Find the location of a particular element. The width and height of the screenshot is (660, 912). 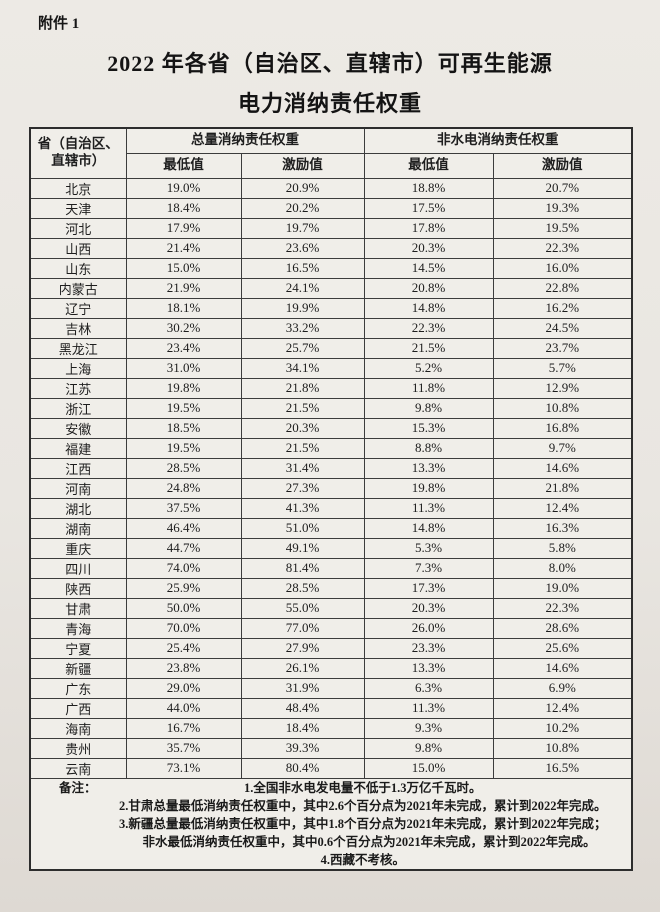

cell-nonhydro-min: 17.5% is located at coordinates (428, 208).